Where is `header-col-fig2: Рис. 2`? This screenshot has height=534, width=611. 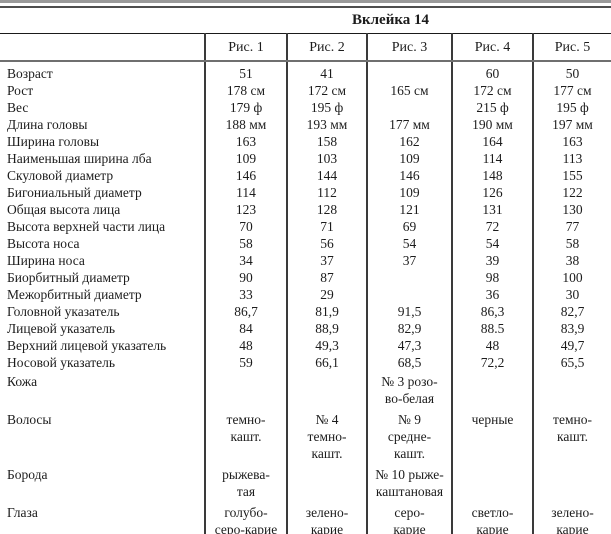
header-col-fig2: Рис. 2 is located at coordinates (326, 47).